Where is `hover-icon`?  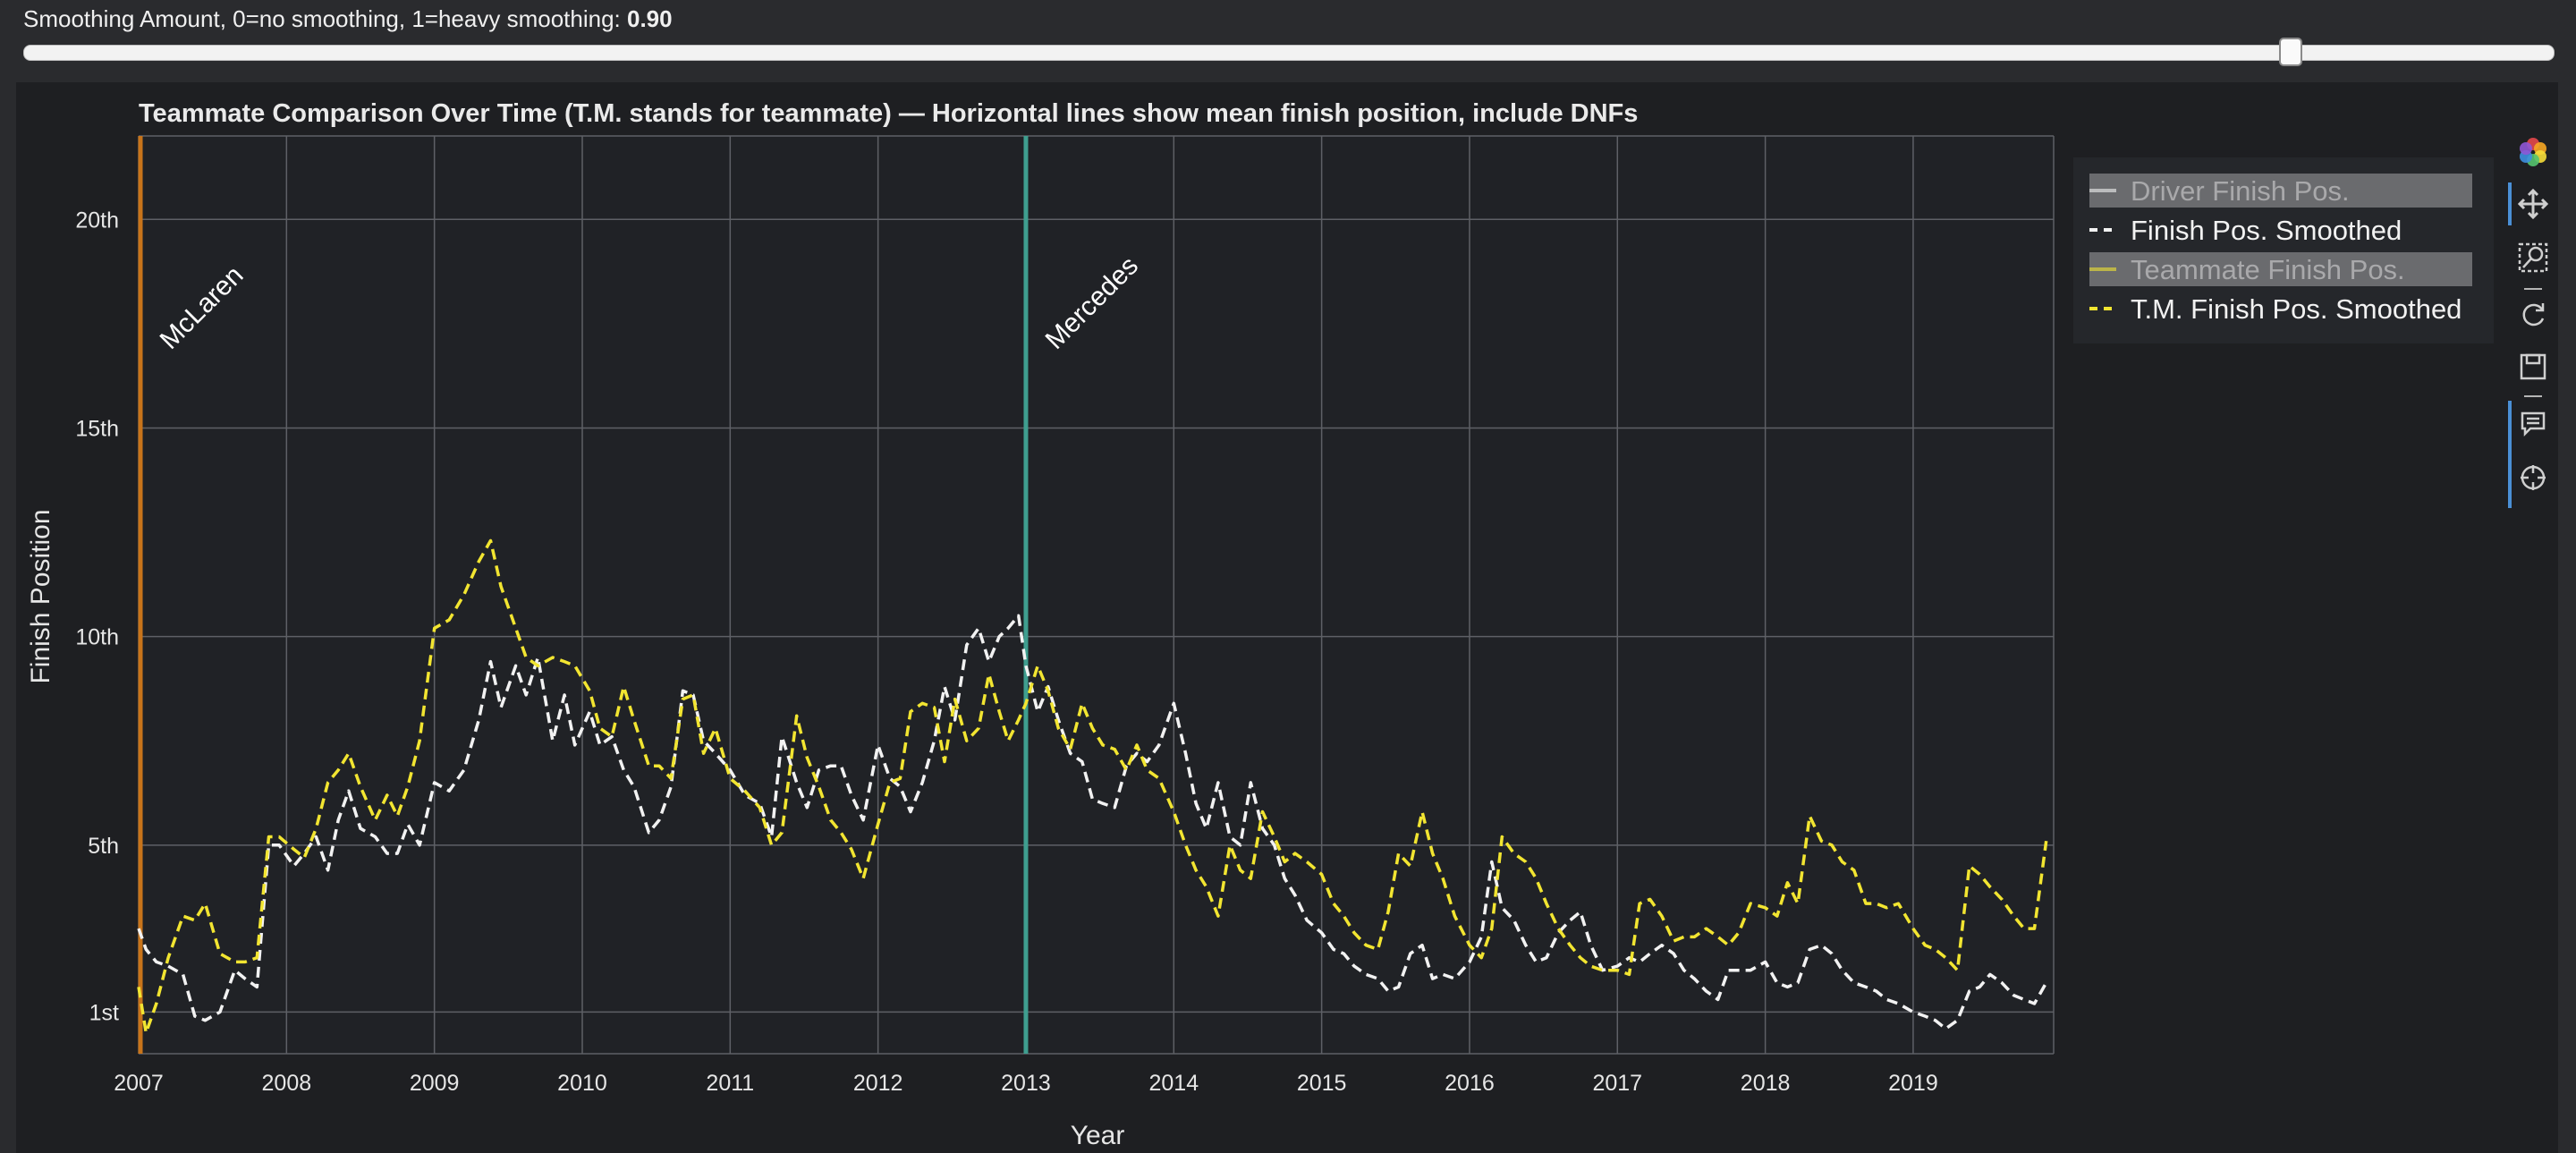
hover-icon is located at coordinates (2533, 424).